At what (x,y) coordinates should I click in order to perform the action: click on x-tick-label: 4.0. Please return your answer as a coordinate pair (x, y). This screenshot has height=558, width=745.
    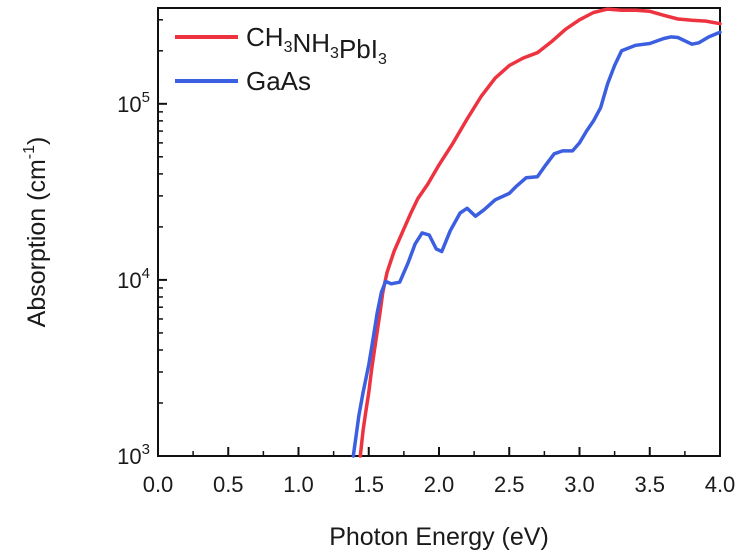
    Looking at the image, I should click on (720, 484).